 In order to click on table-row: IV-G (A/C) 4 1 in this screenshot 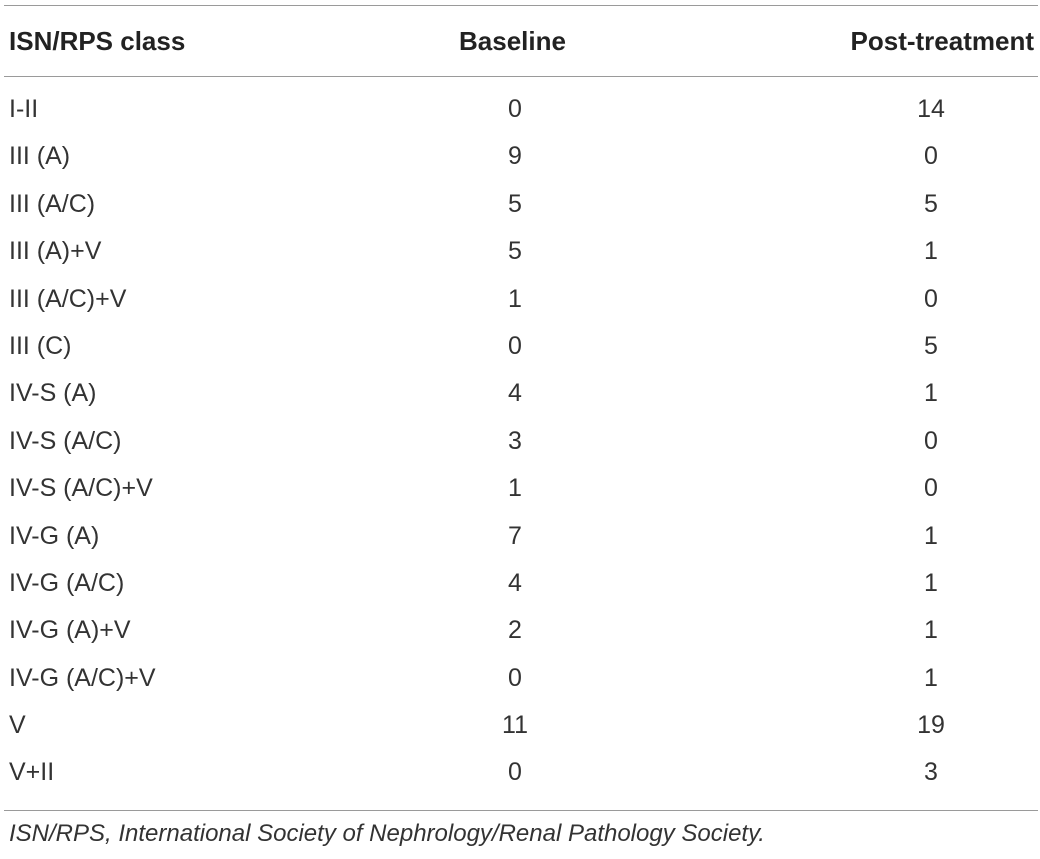, I will do `click(473, 582)`.